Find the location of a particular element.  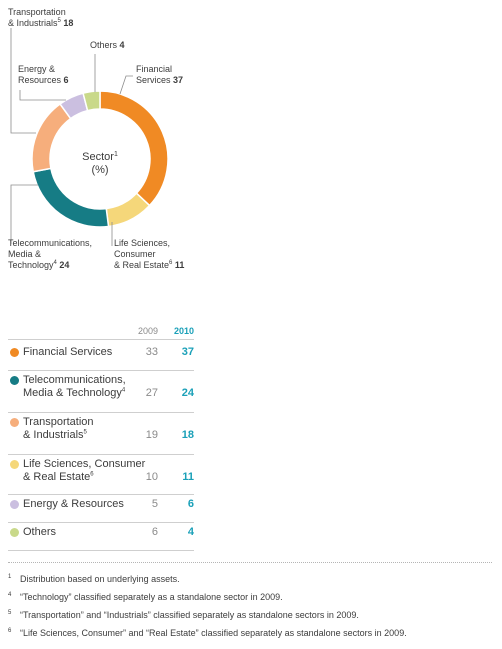

table-row: Financial Services 33 37 is located at coordinates (101, 355).